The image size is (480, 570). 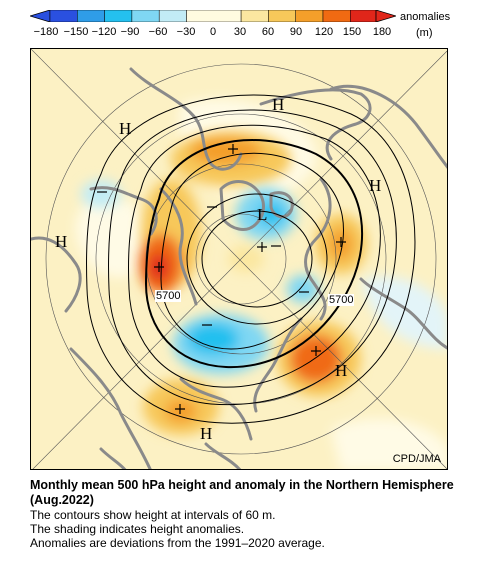 I want to click on colorbar, so click(x=213, y=16).